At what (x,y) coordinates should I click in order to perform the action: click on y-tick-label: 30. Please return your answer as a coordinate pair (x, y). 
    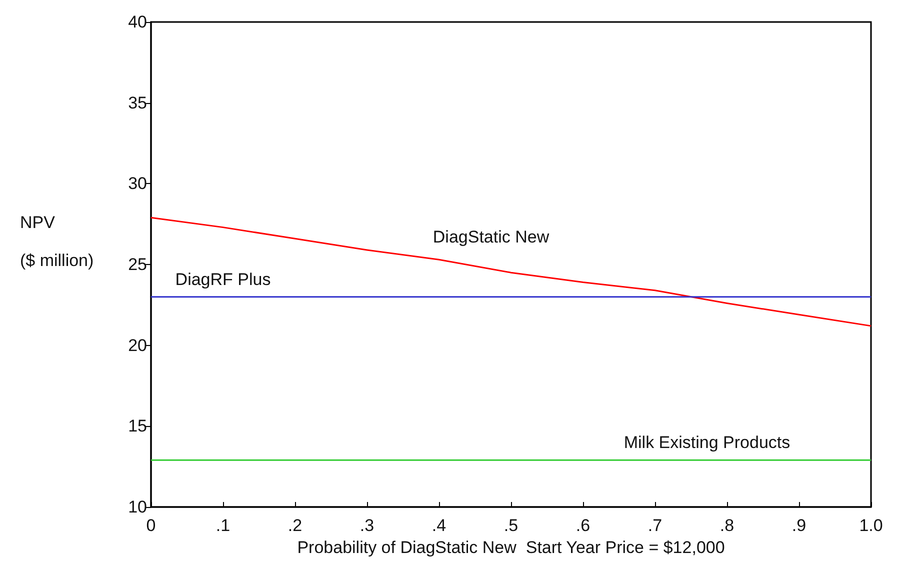
    Looking at the image, I should click on (137, 184).